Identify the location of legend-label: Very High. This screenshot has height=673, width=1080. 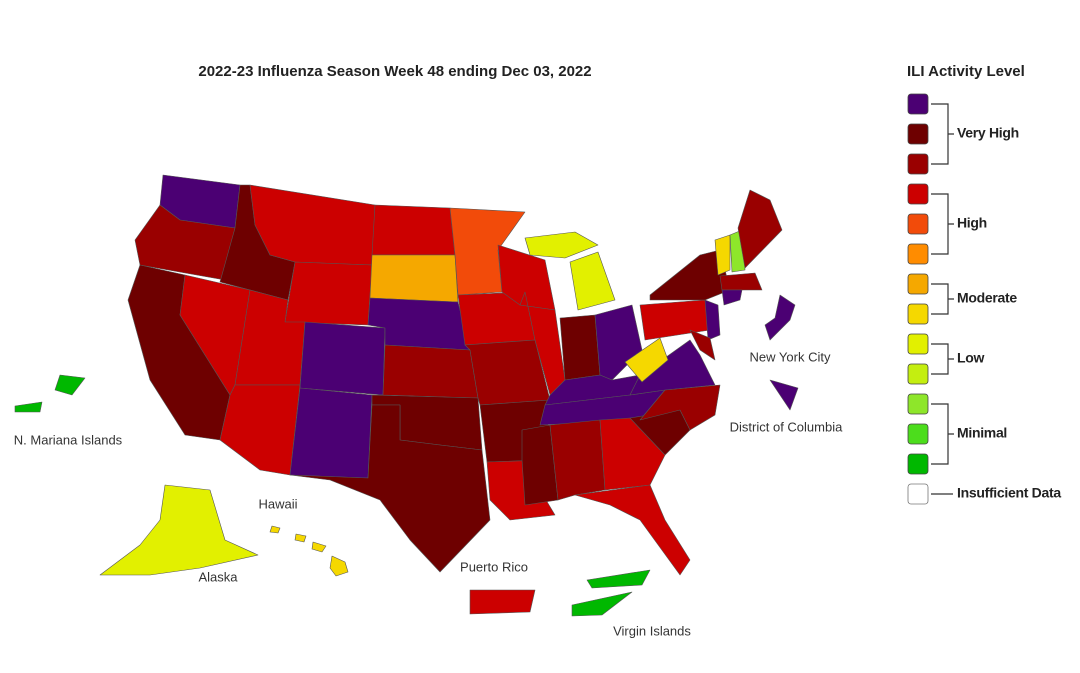
(988, 133).